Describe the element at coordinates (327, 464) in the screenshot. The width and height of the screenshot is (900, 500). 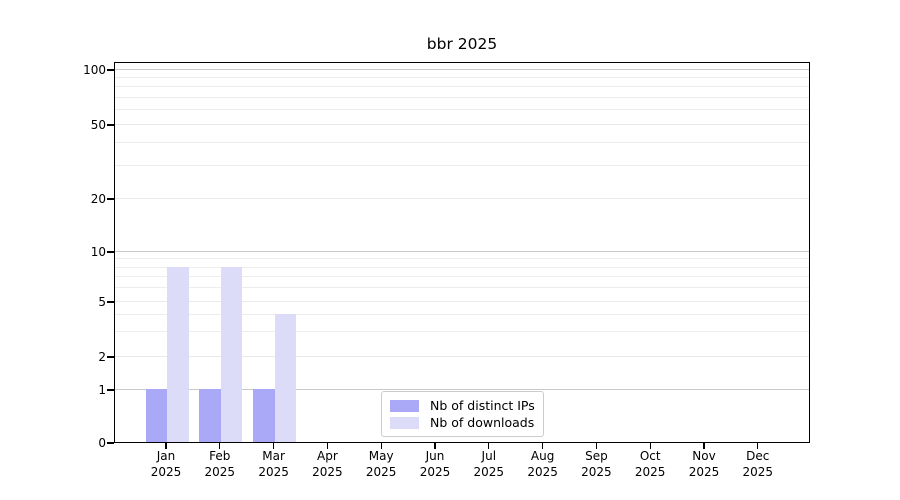
I see `x-axis-tick-label: Apr 2025` at that location.